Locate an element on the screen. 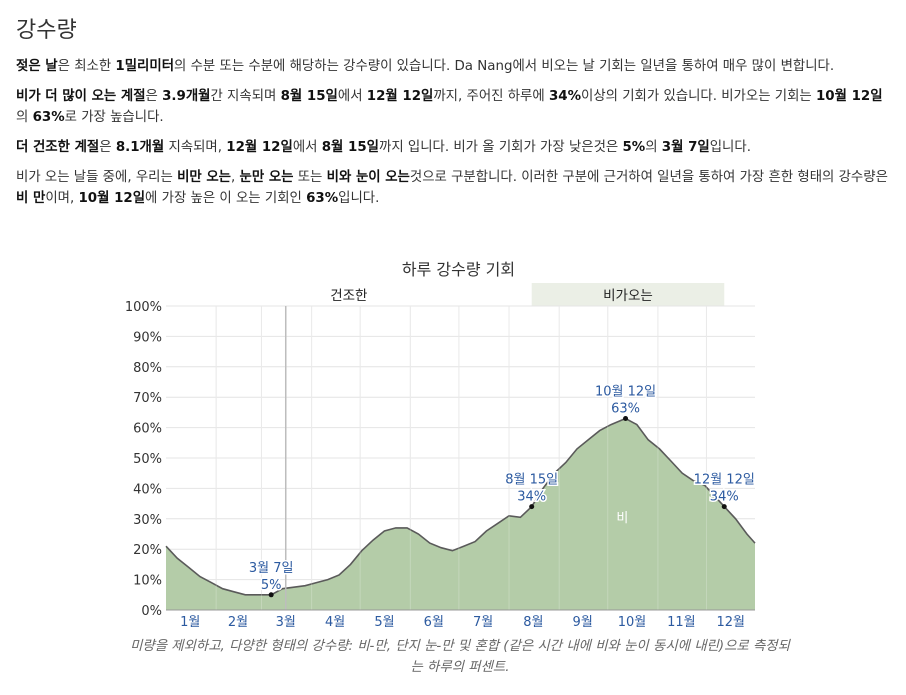  month-label: 11월 is located at coordinates (681, 622).